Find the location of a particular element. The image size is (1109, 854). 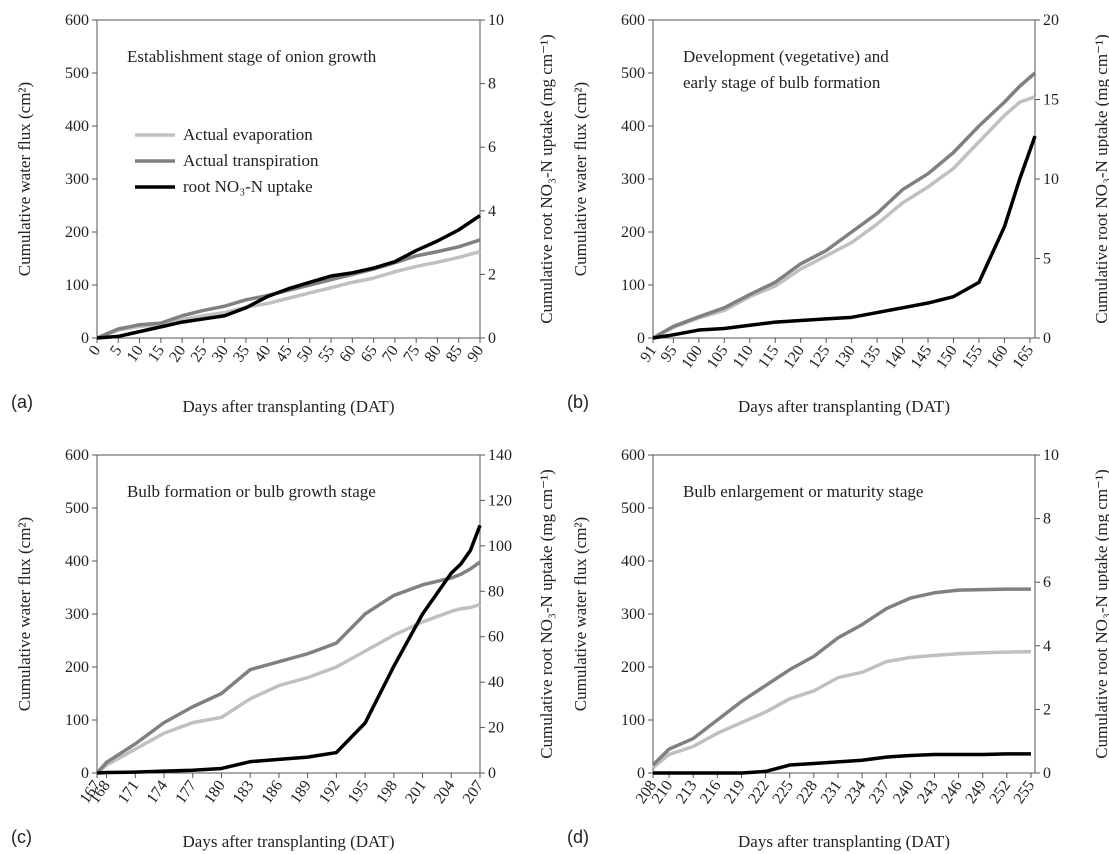

x-tick-label: 80 is located at coordinates (433, 354).